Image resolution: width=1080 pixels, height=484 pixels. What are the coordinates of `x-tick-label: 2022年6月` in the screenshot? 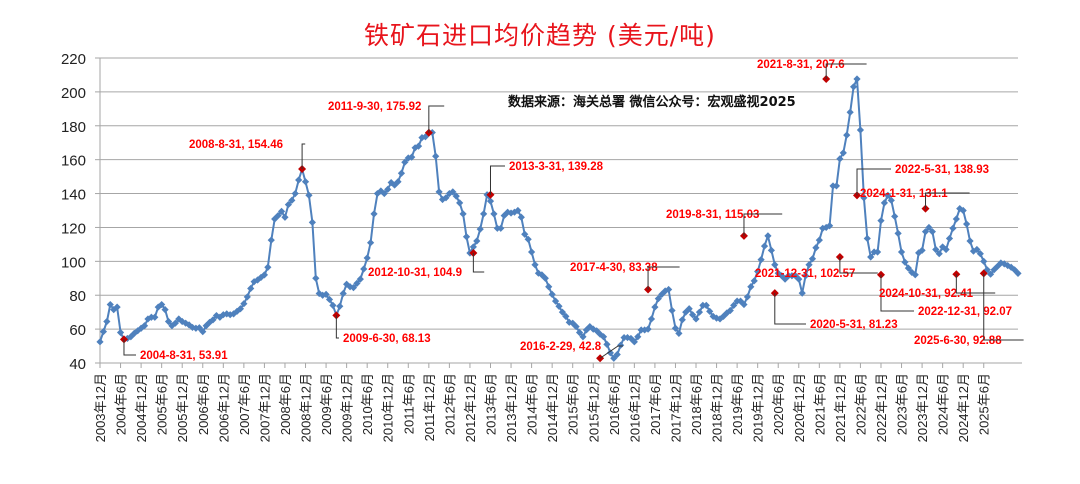 It's located at (860, 404).